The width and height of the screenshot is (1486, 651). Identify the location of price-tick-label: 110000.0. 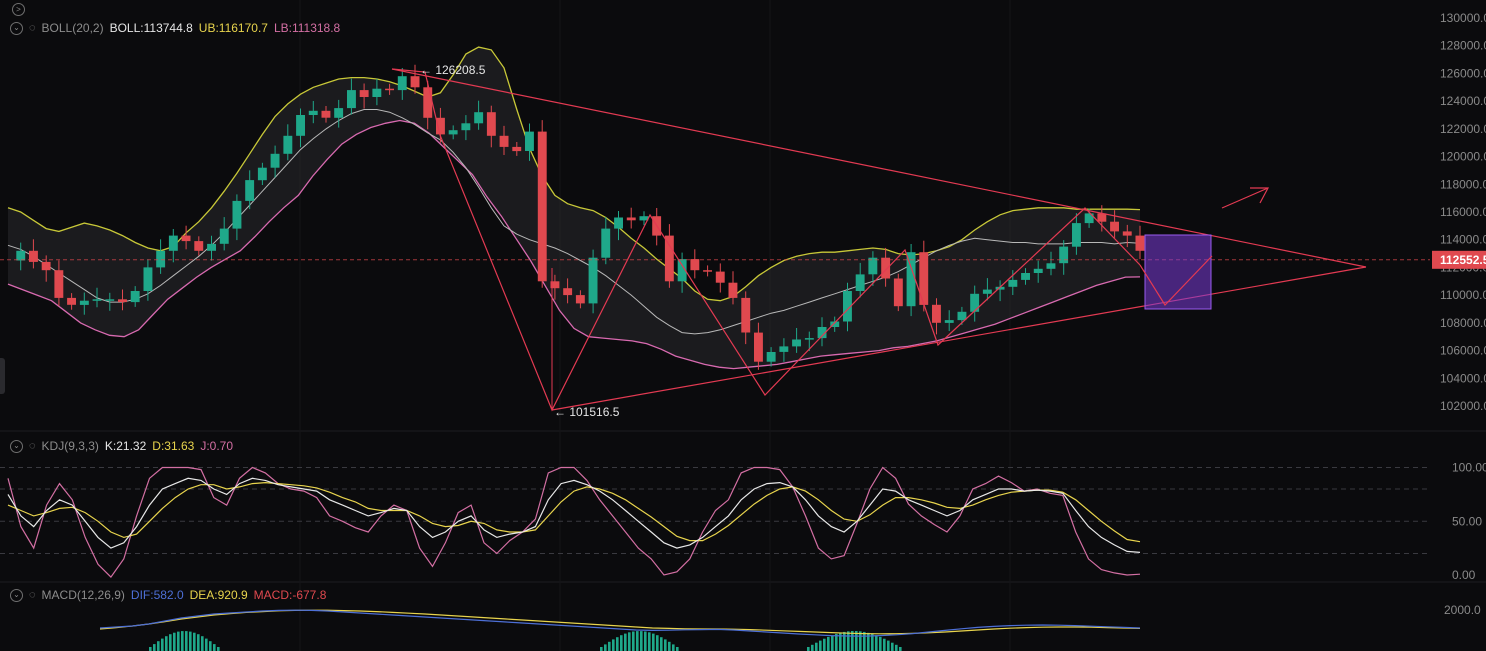
(1463, 295).